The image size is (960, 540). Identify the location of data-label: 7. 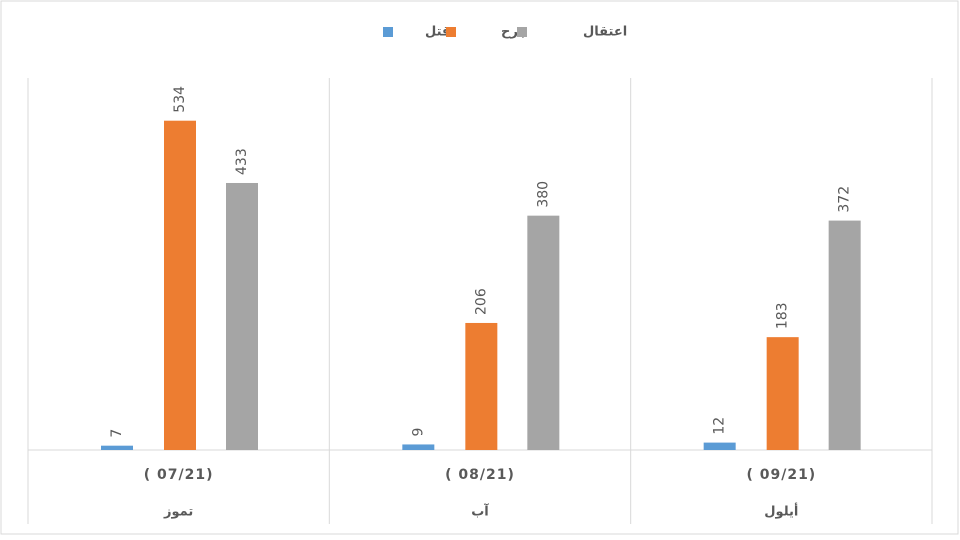
(117, 433).